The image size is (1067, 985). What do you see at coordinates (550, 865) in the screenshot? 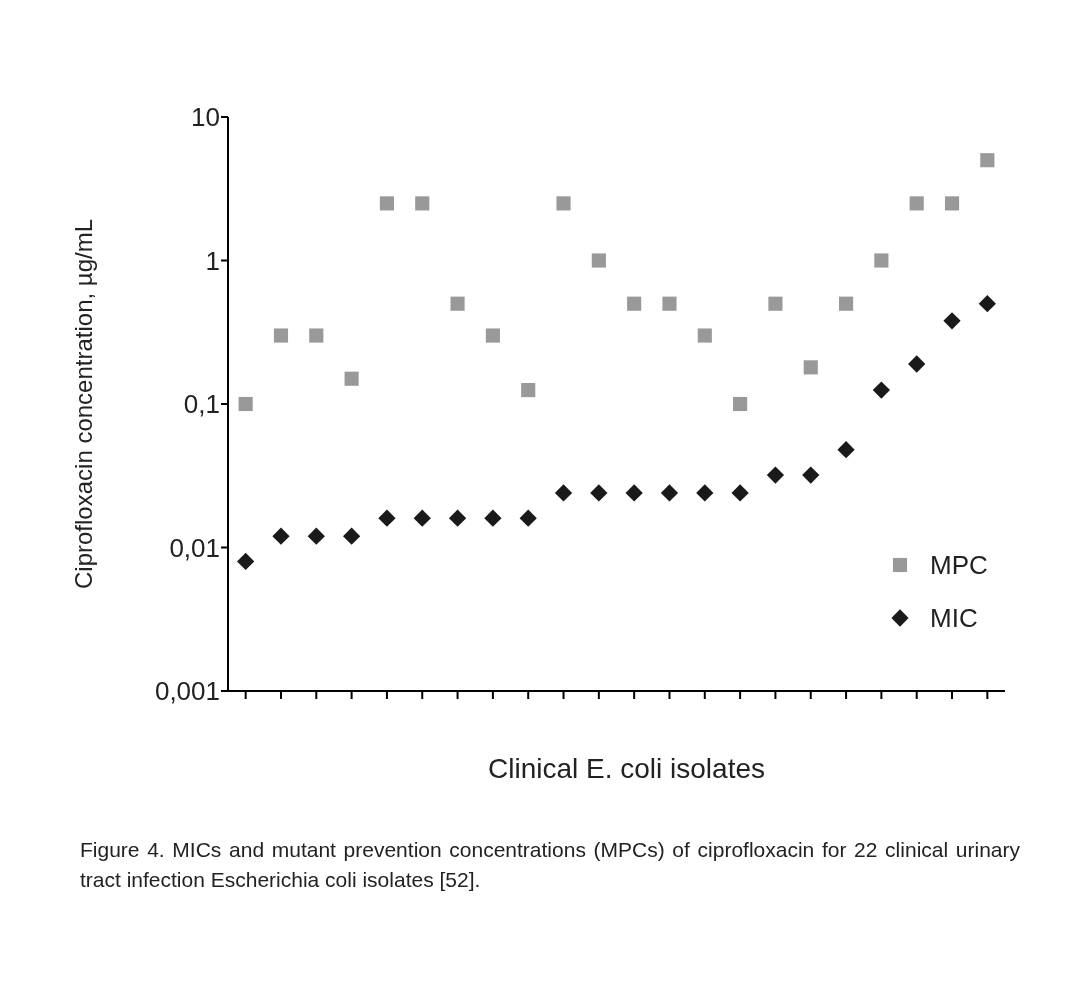
I see `caption: Figure 4. MICs and mutant prevention concentrations (MPCs) of ciprofloxacin for 22 clinical urinary tract infection Escherichia coli isolates [52].` at bounding box center [550, 865].